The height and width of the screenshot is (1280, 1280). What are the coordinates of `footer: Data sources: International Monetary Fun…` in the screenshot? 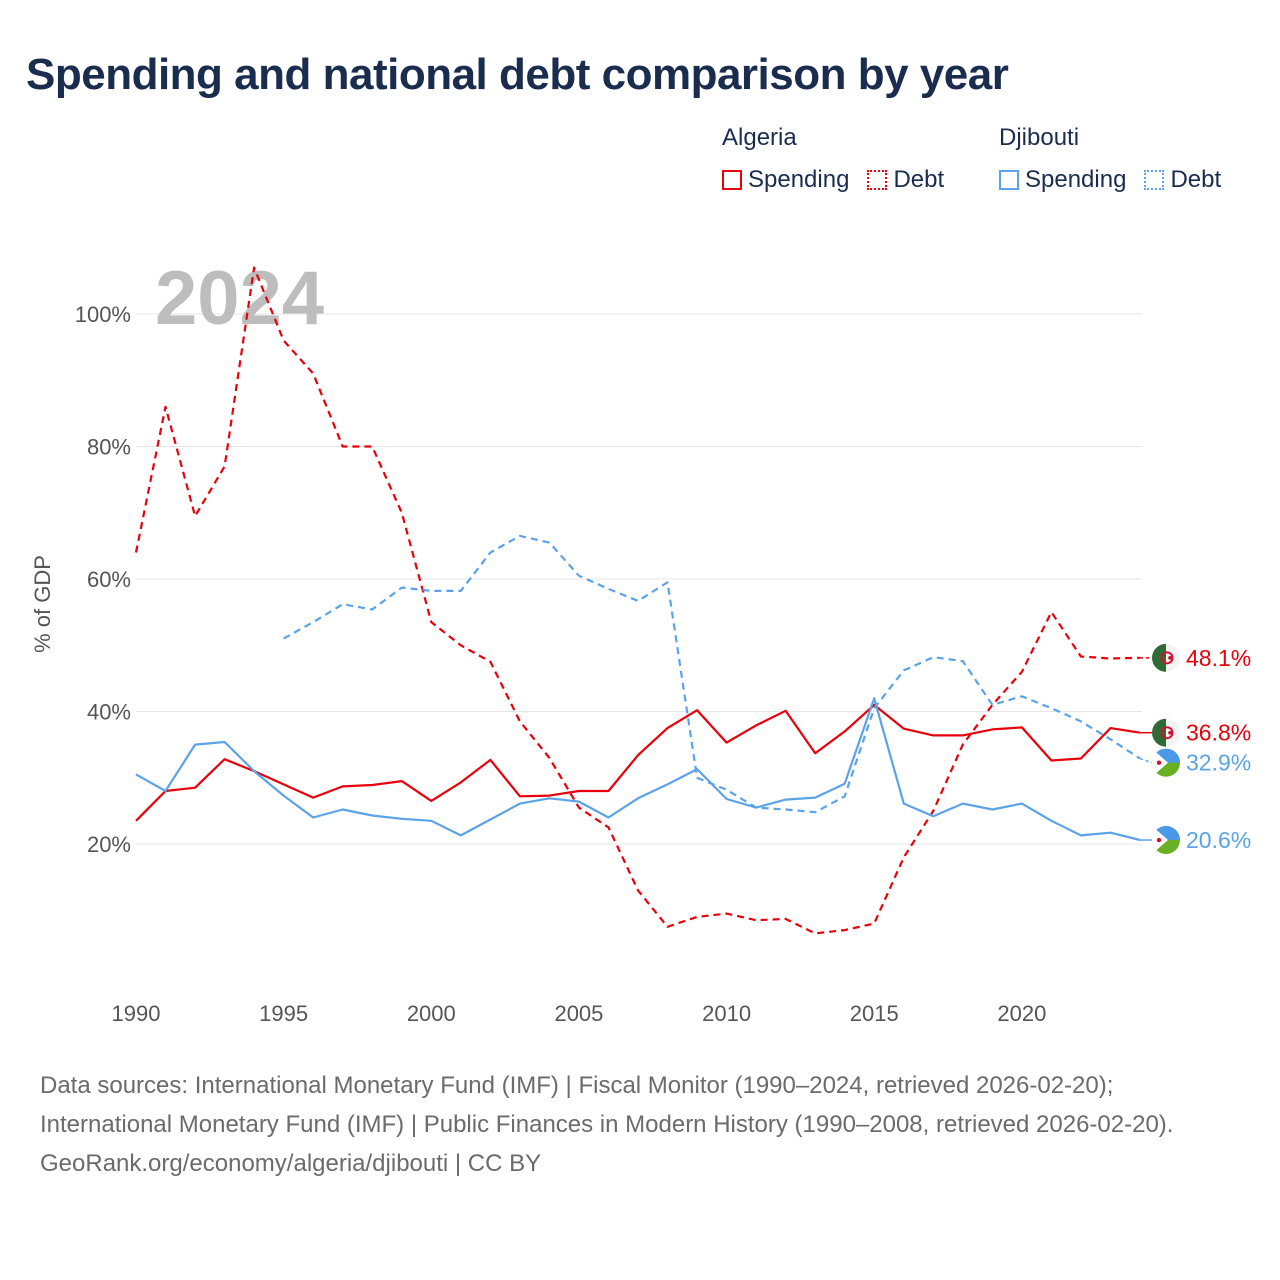 It's located at (640, 1124).